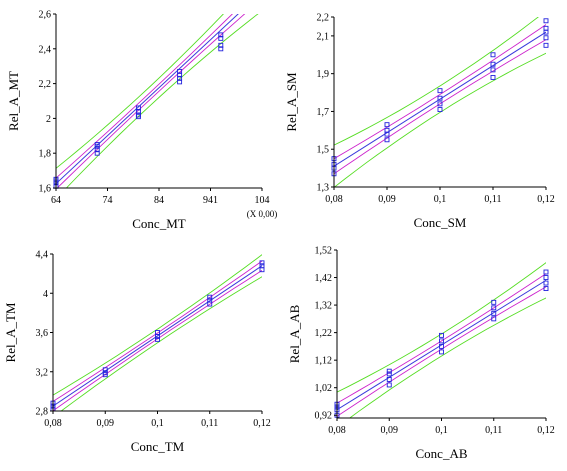  I want to click on y-axis-label: Rel_A_AB, so click(294, 333).